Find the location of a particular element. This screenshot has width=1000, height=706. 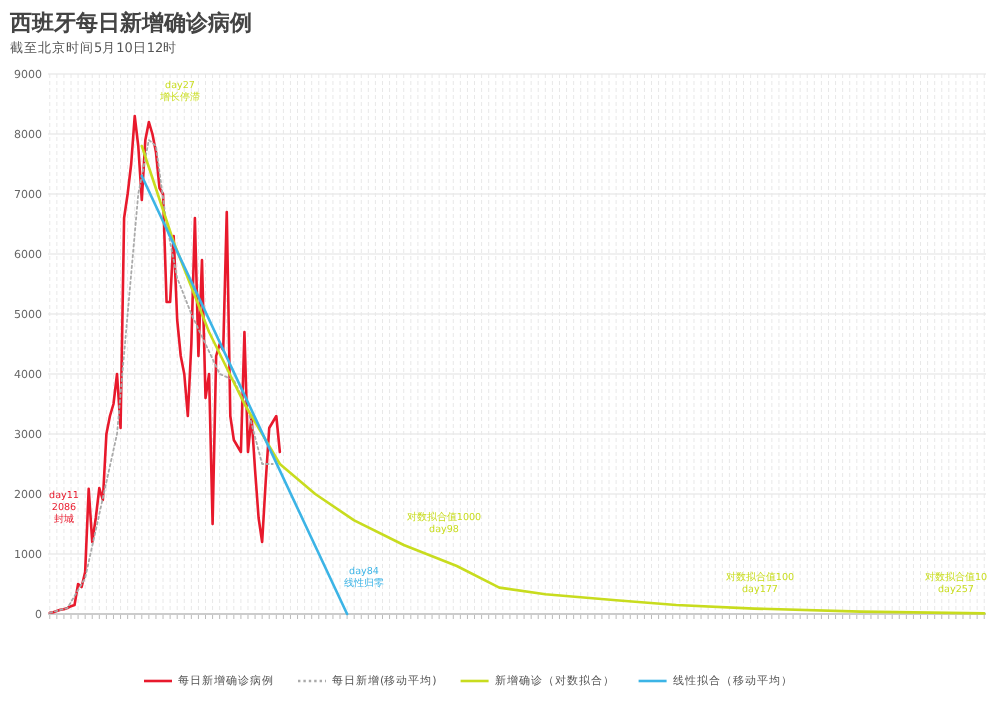

chart-title: 西班牙每日新增确诊病例 is located at coordinates (130, 23).